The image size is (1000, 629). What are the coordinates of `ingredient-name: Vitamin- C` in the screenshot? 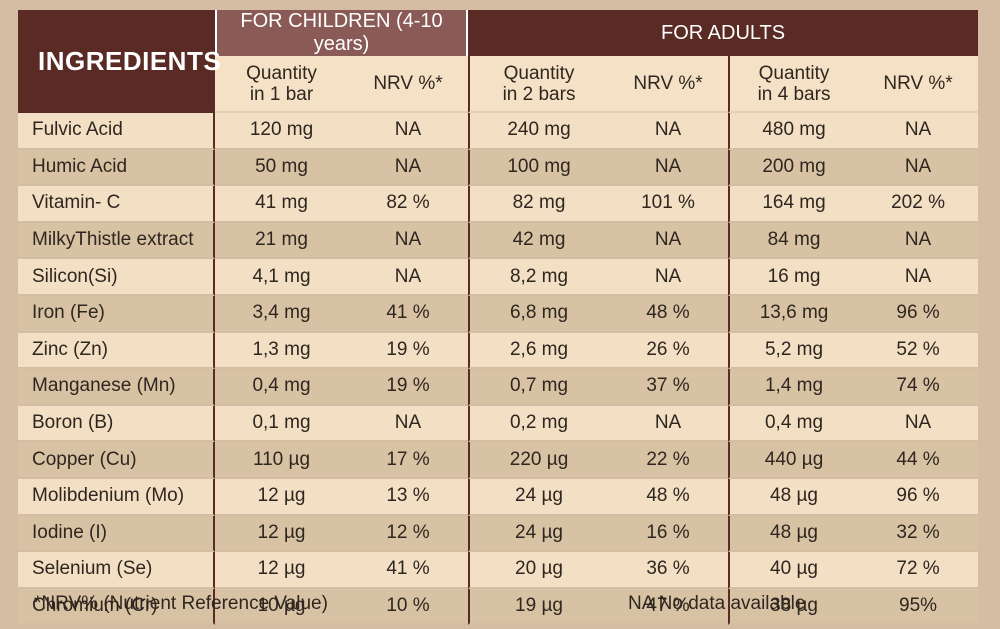 It's located at (116, 204).